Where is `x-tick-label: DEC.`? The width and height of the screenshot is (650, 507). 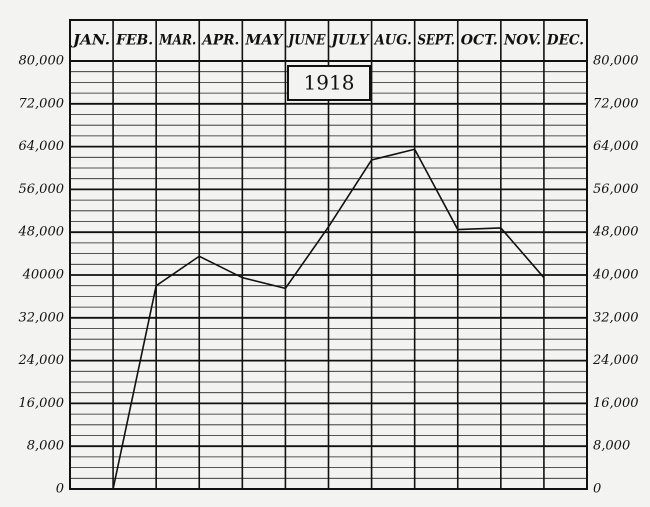 x-tick-label: DEC. is located at coordinates (565, 41).